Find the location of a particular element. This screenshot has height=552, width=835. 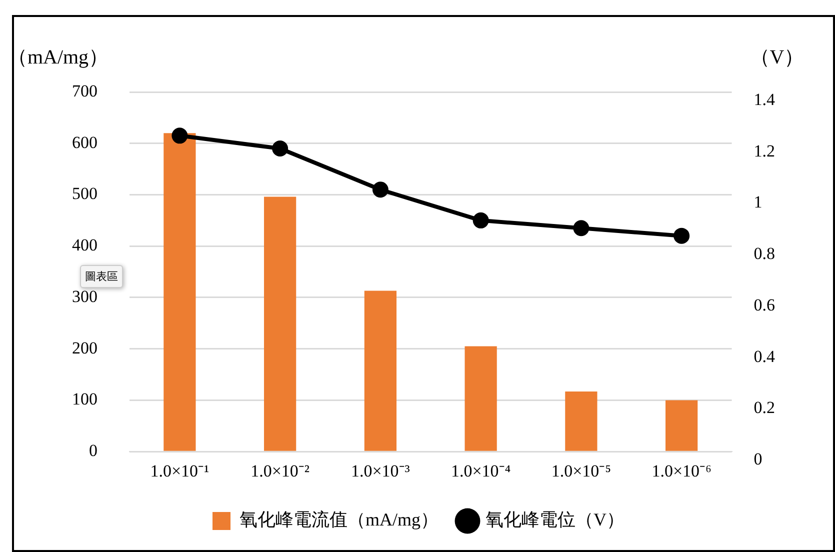

y-axis-title: （mA/mg） is located at coordinates (58, 57).